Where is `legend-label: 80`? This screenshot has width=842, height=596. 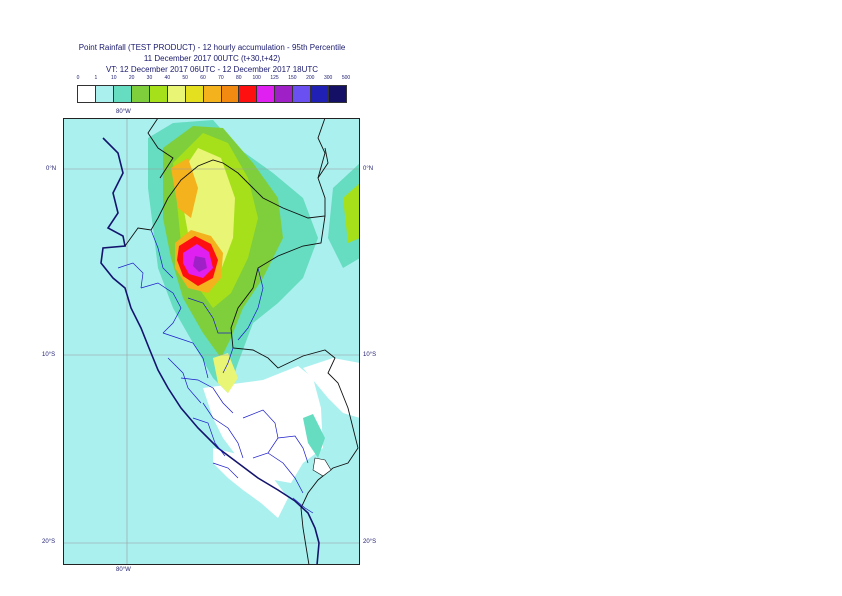 legend-label: 80 is located at coordinates (239, 78).